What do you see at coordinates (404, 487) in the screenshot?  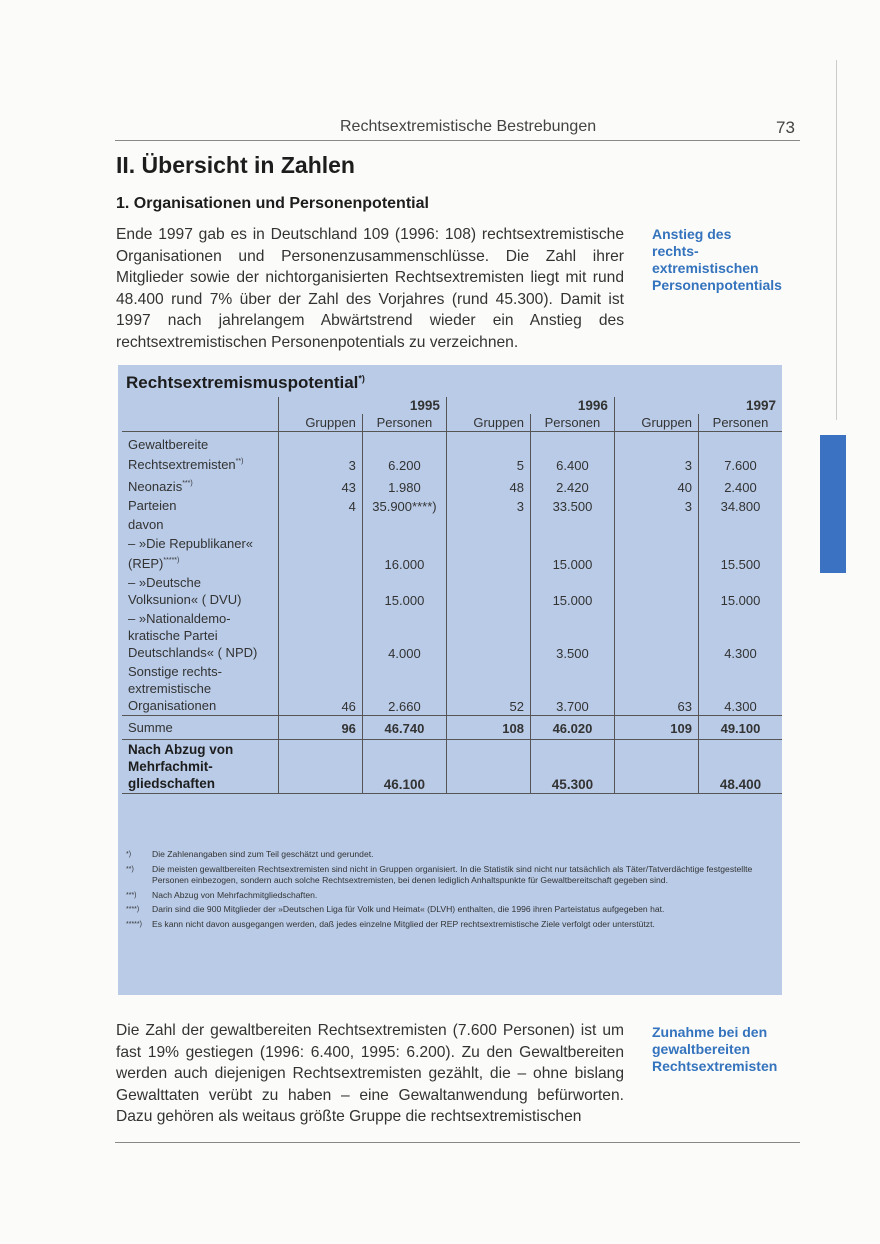 I see `cell-value: 1.980` at bounding box center [404, 487].